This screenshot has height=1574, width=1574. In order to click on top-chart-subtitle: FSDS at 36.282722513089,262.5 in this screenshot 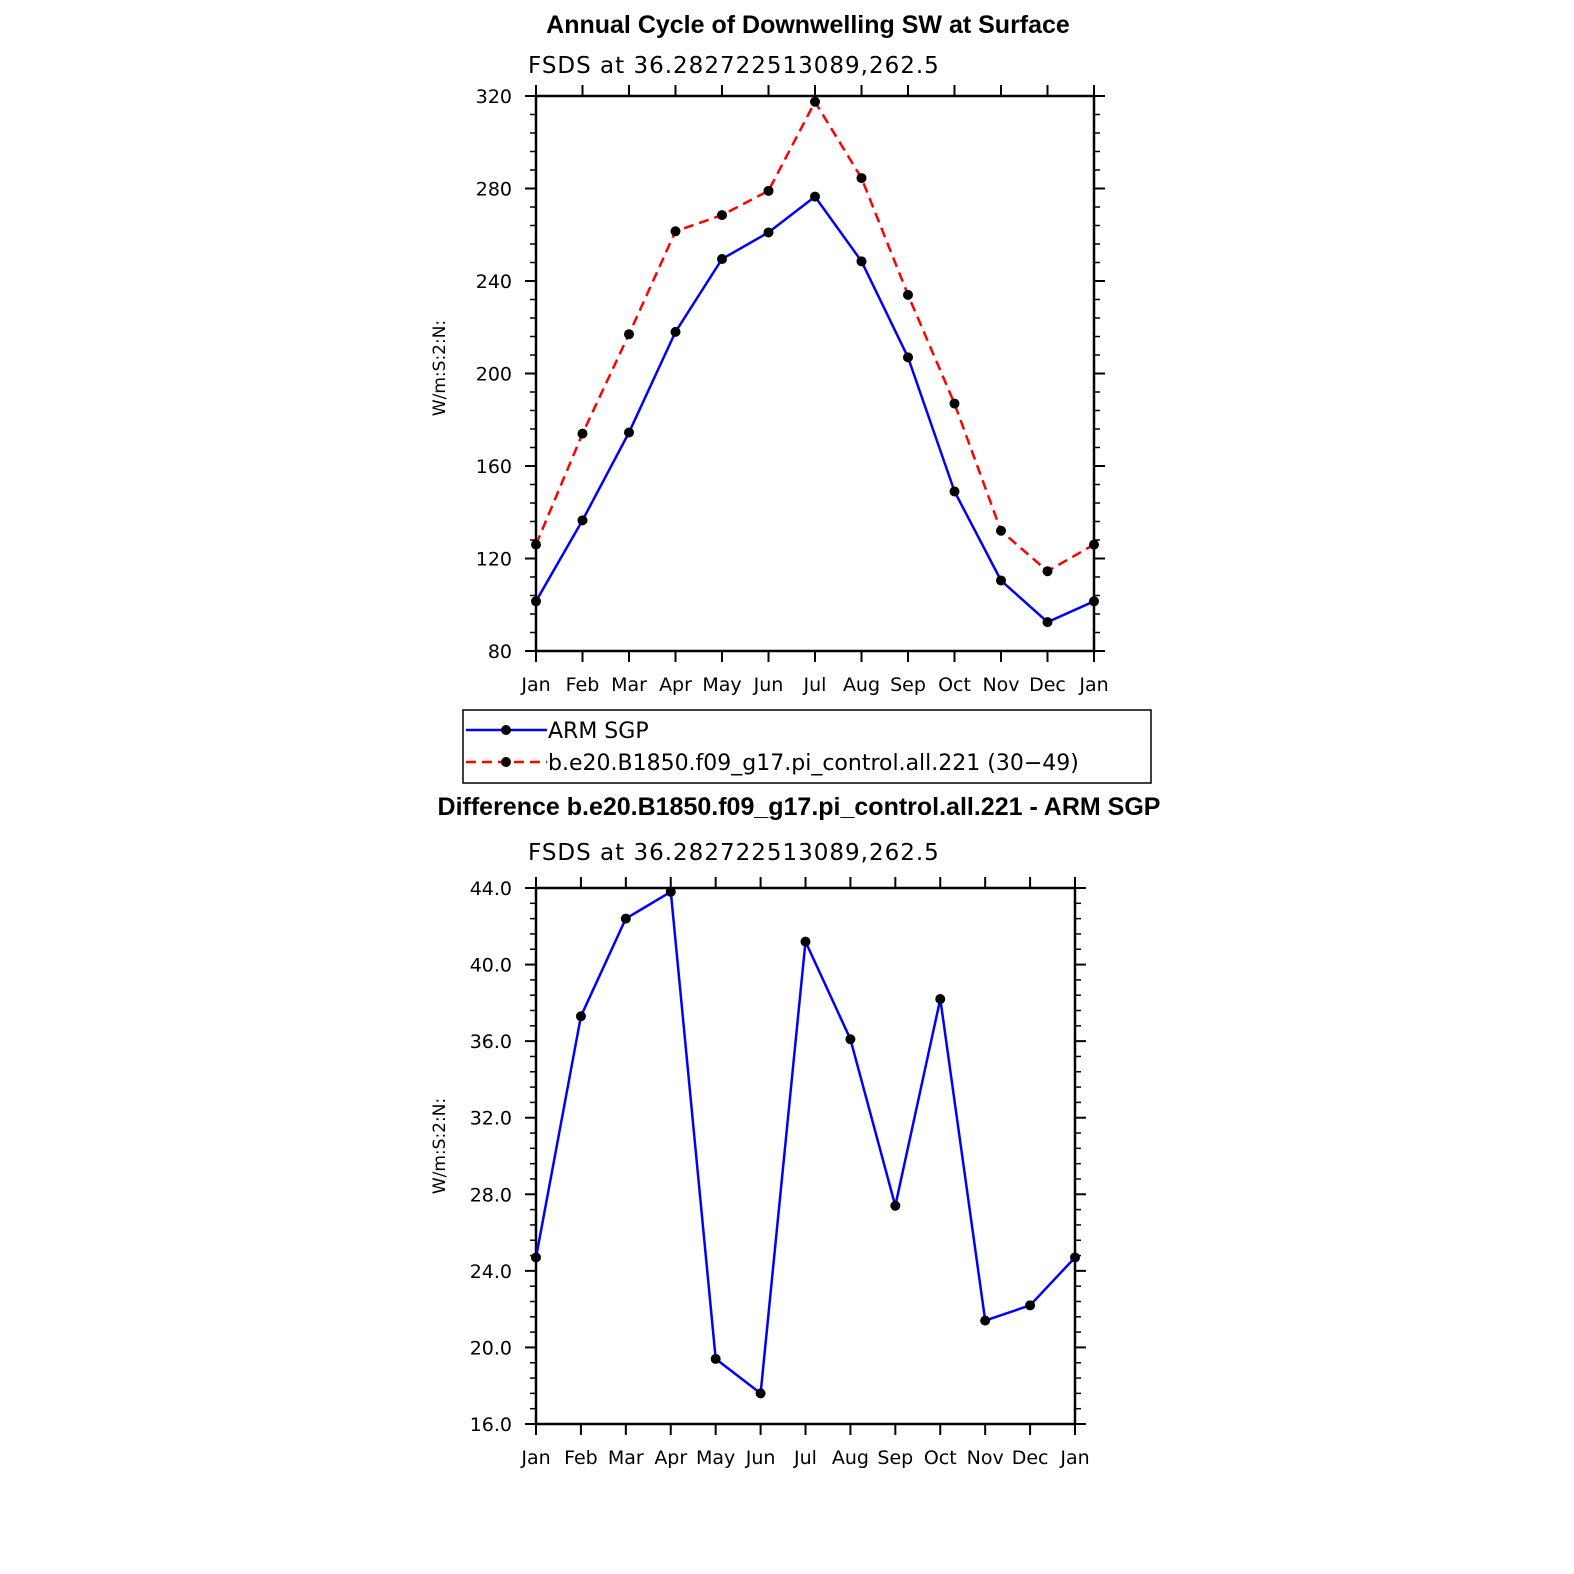, I will do `click(734, 66)`.